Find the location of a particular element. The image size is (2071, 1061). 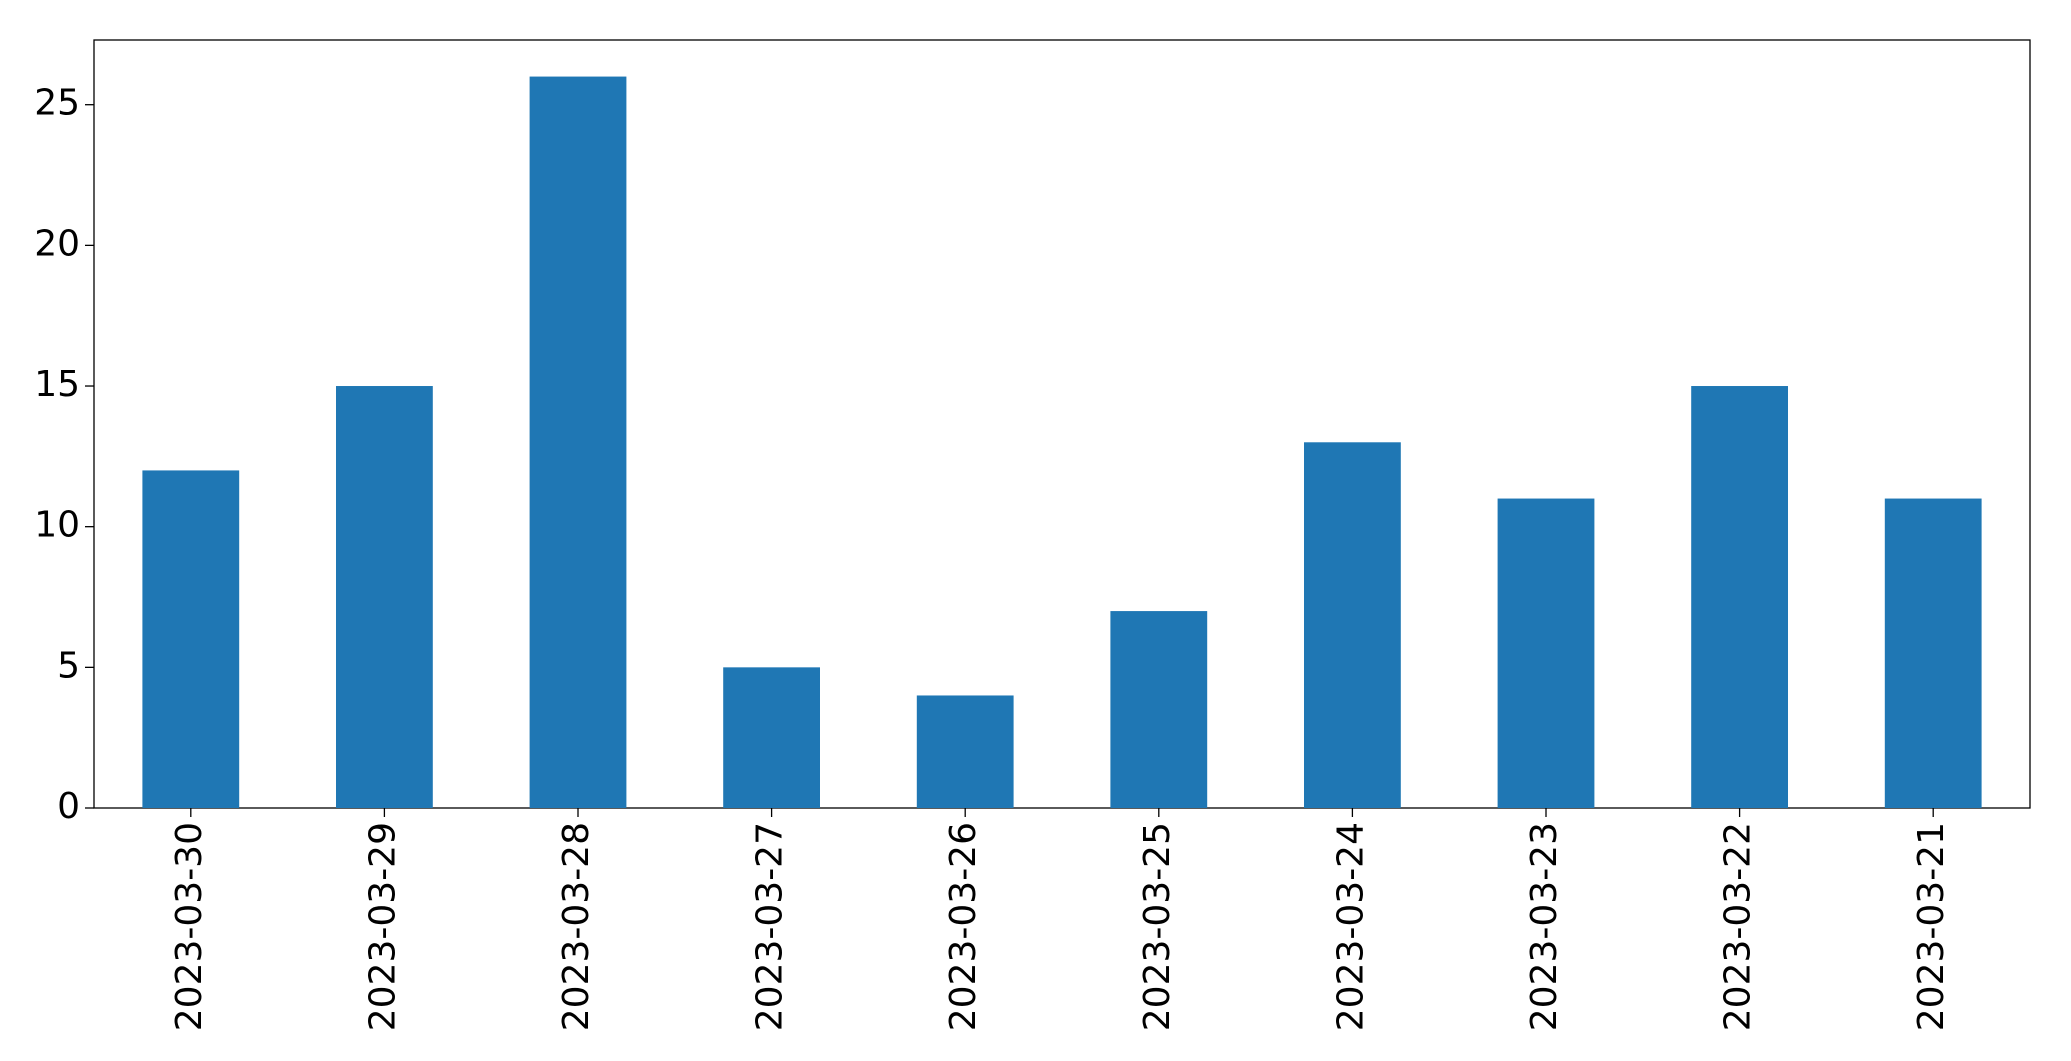

x-tick-label: 2023-03-24 is located at coordinates (1350, 926).